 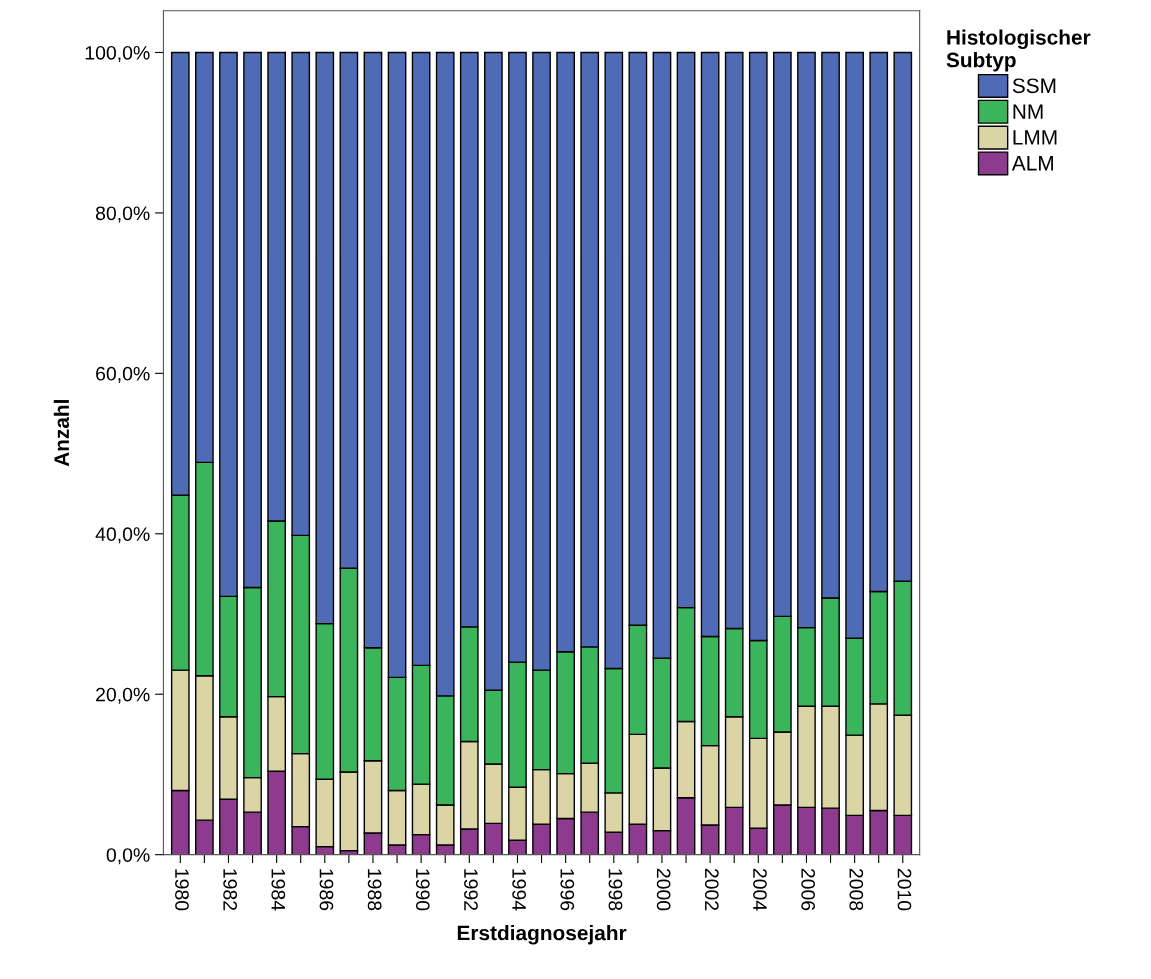 I want to click on x-axis-title: Erstdiagnosejahr, so click(x=542, y=935).